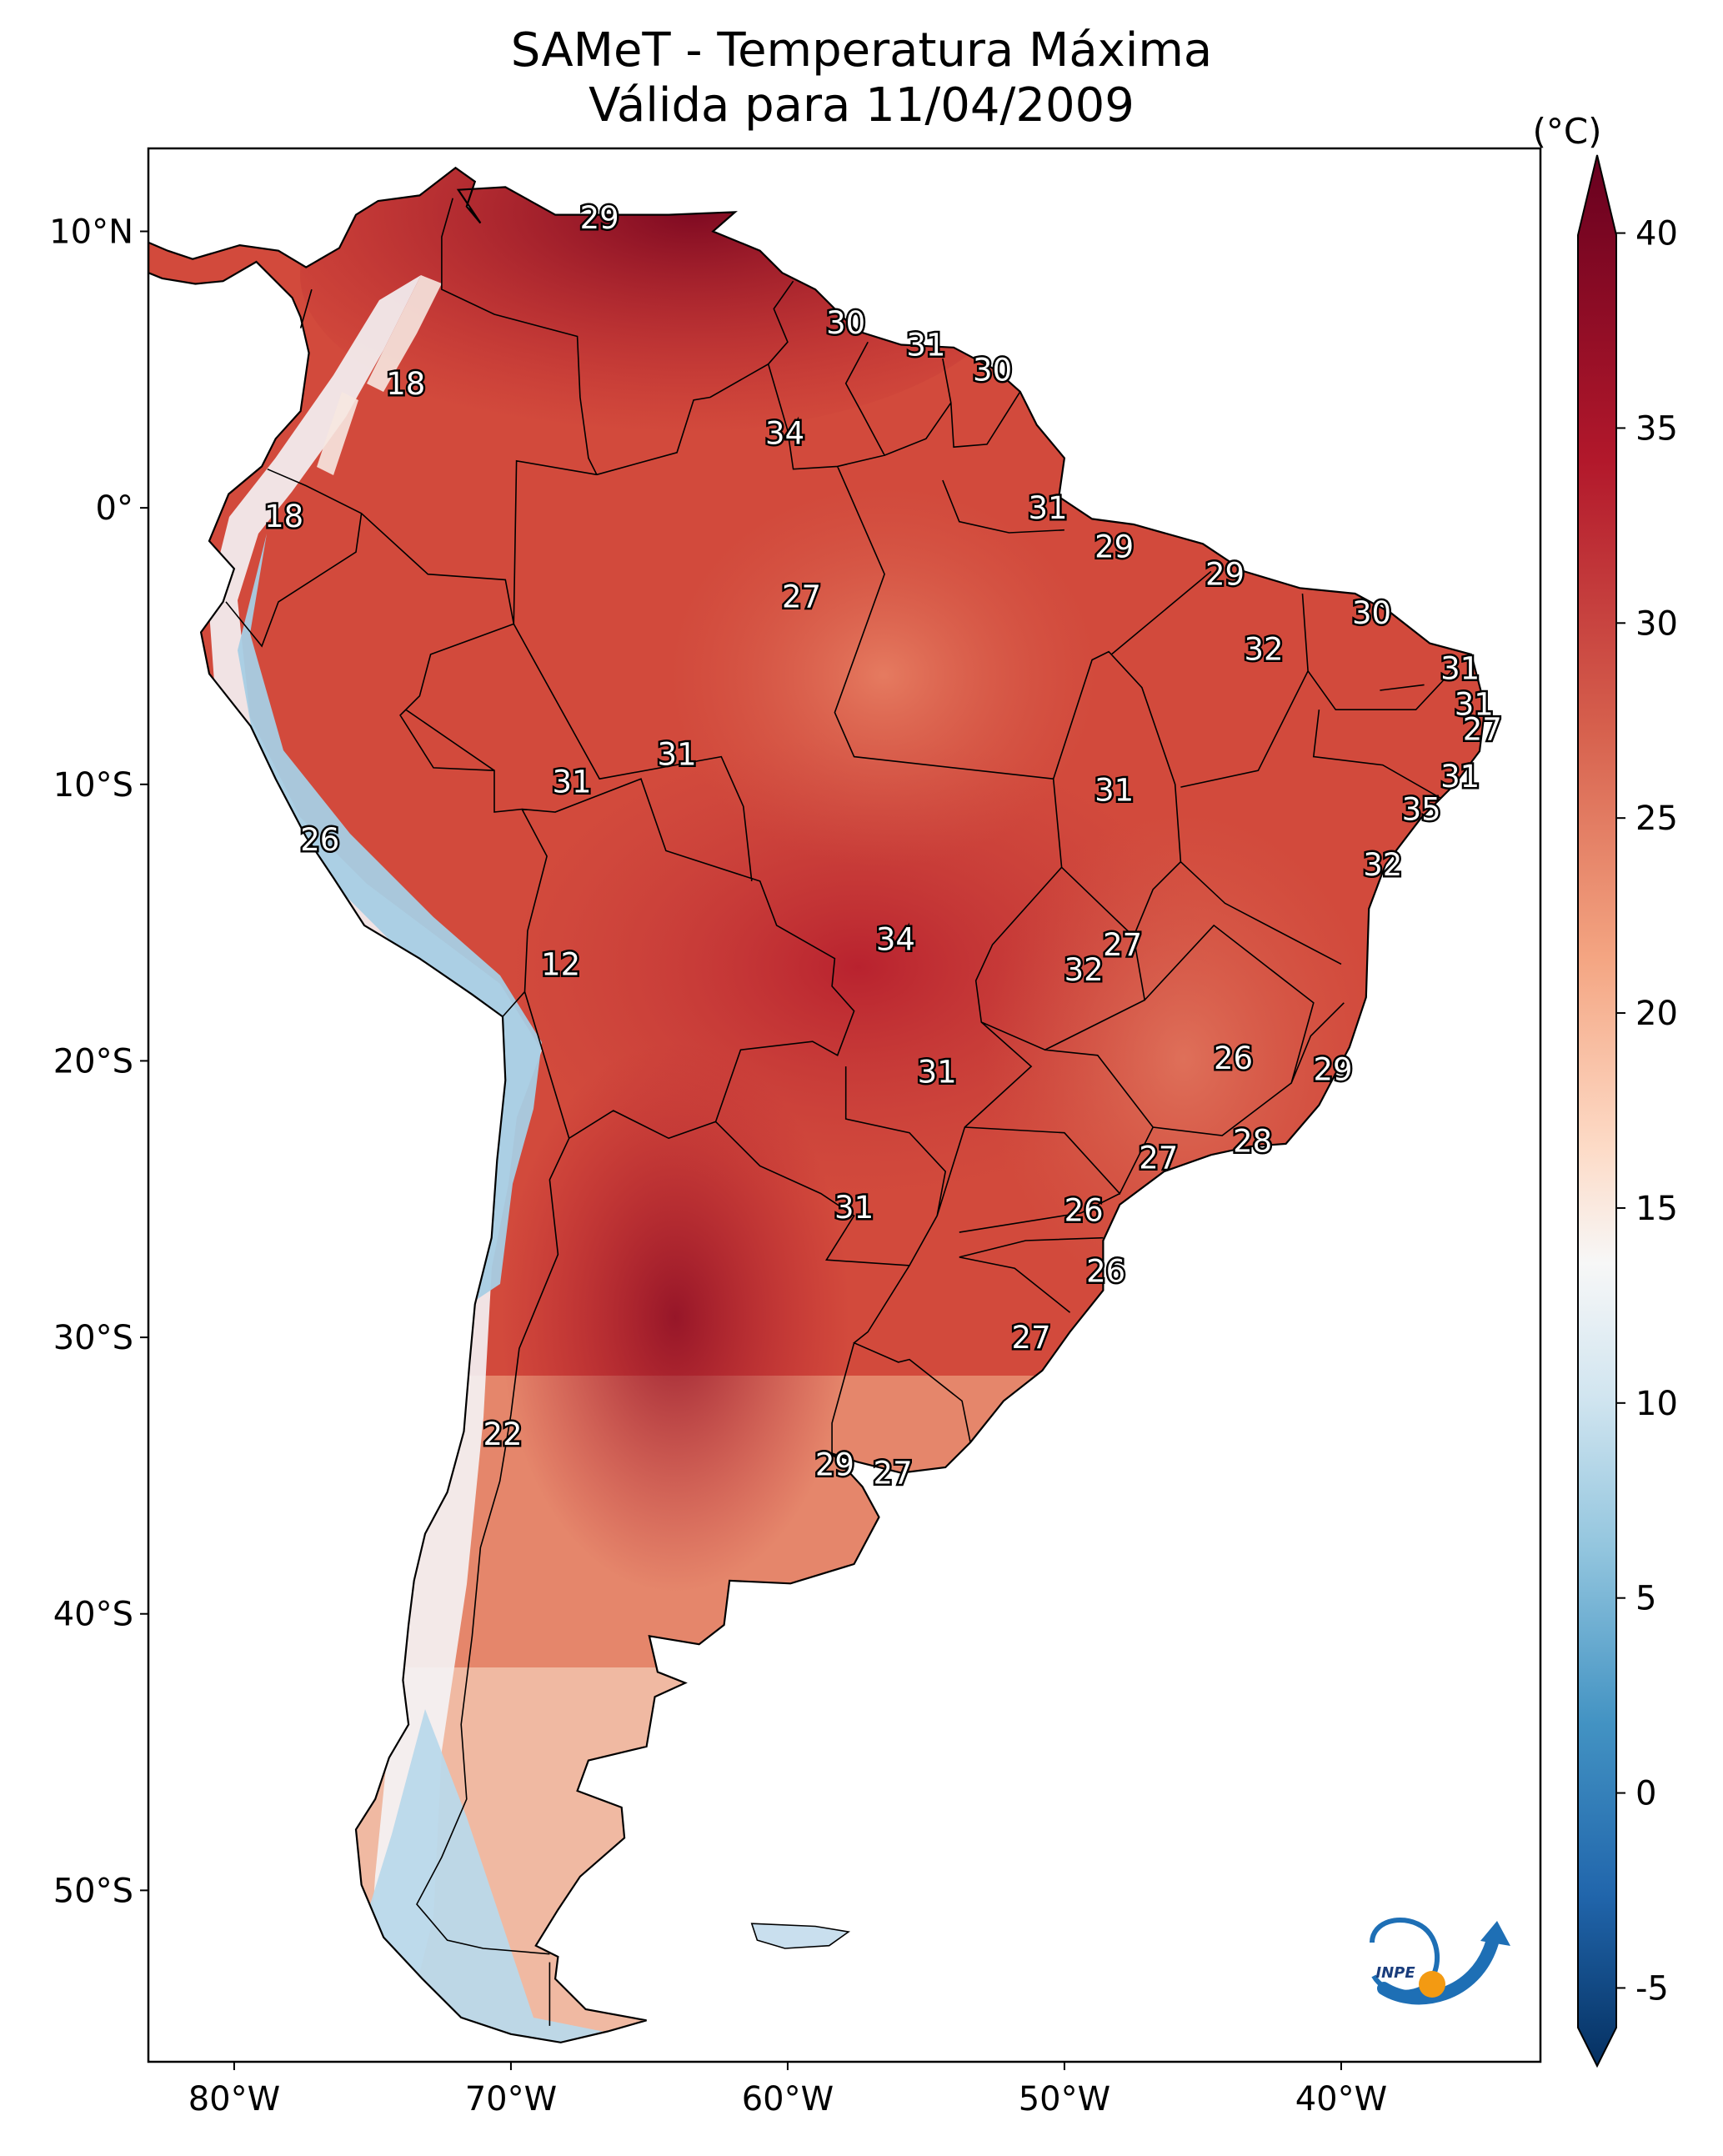  What do you see at coordinates (1657, 1209) in the screenshot?
I see `colorbar-tick-label: 15` at bounding box center [1657, 1209].